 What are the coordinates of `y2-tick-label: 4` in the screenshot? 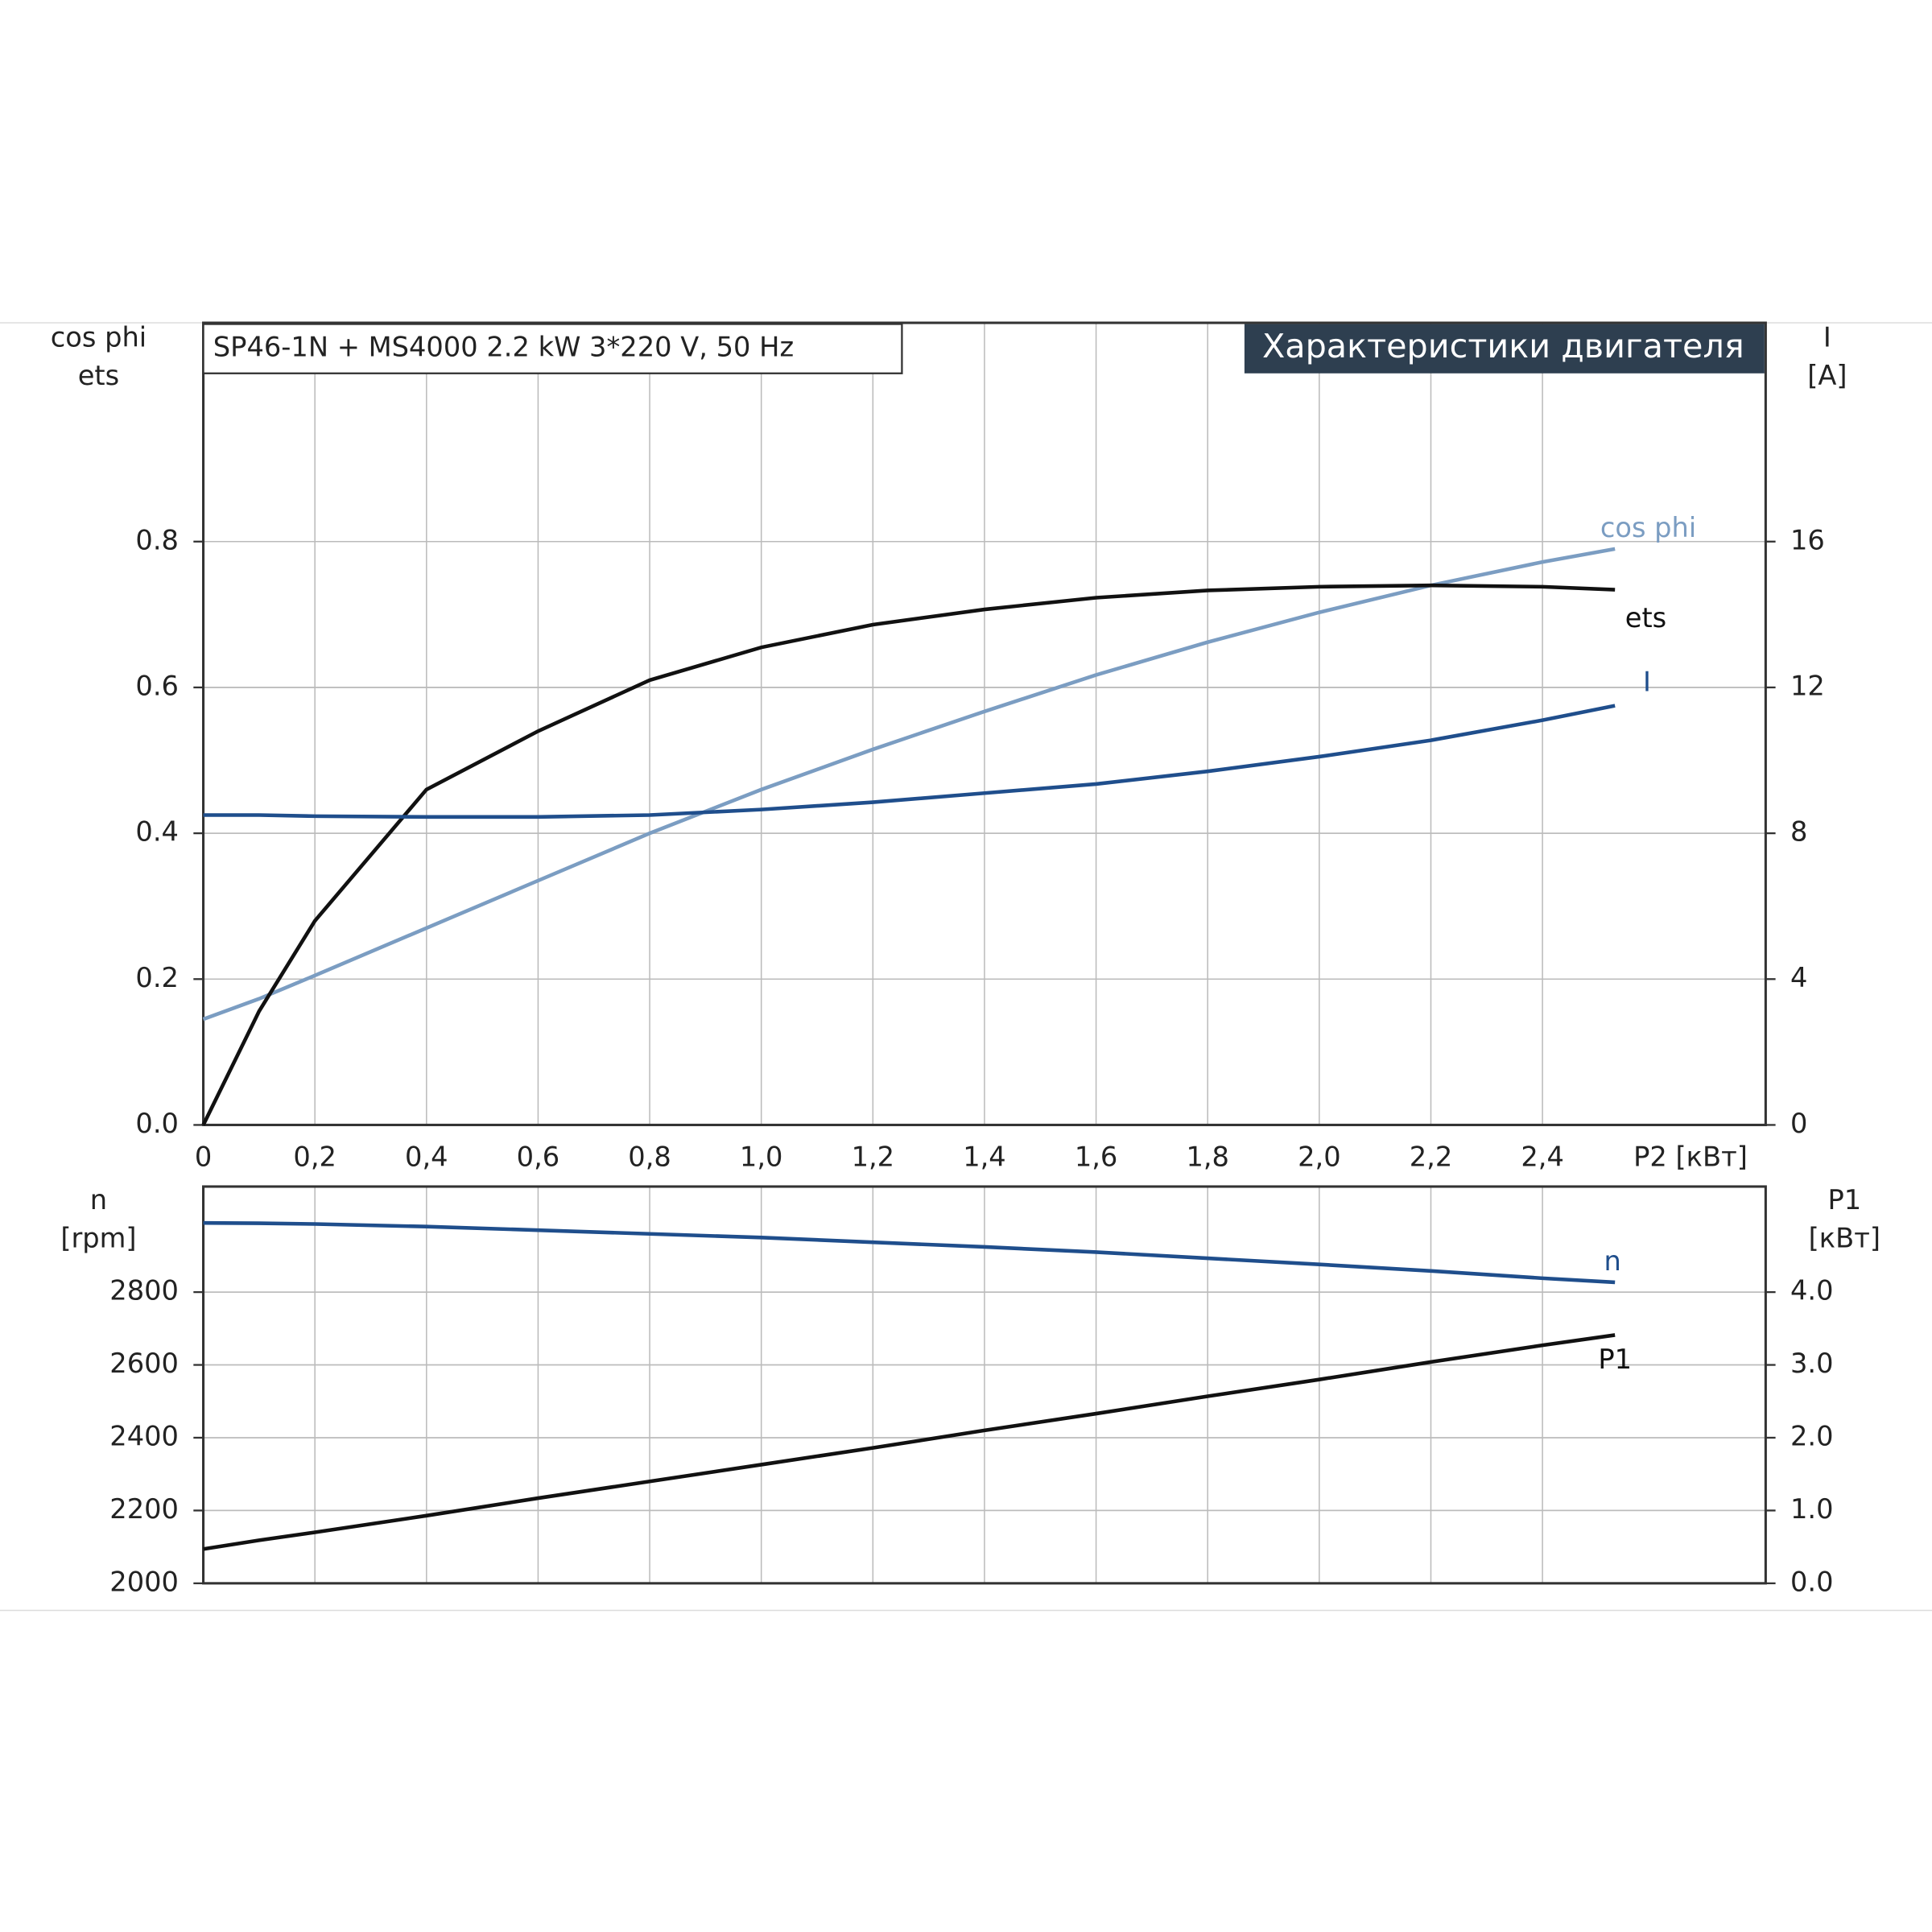 It's located at (1798, 977).